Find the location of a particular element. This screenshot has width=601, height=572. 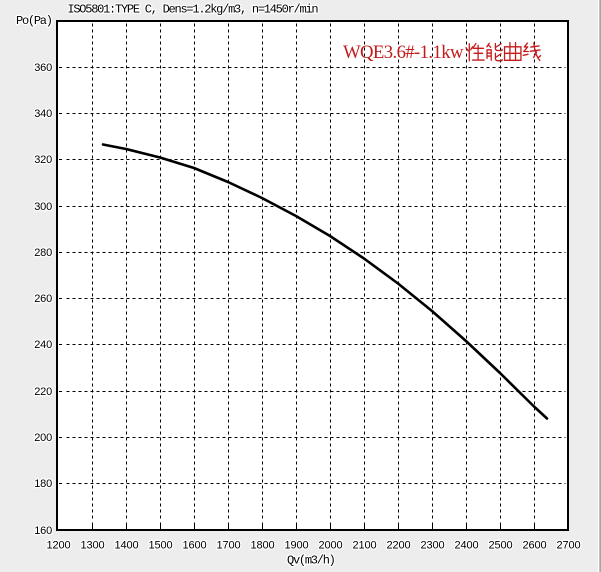

svg-text: 1800 is located at coordinates (263, 545).